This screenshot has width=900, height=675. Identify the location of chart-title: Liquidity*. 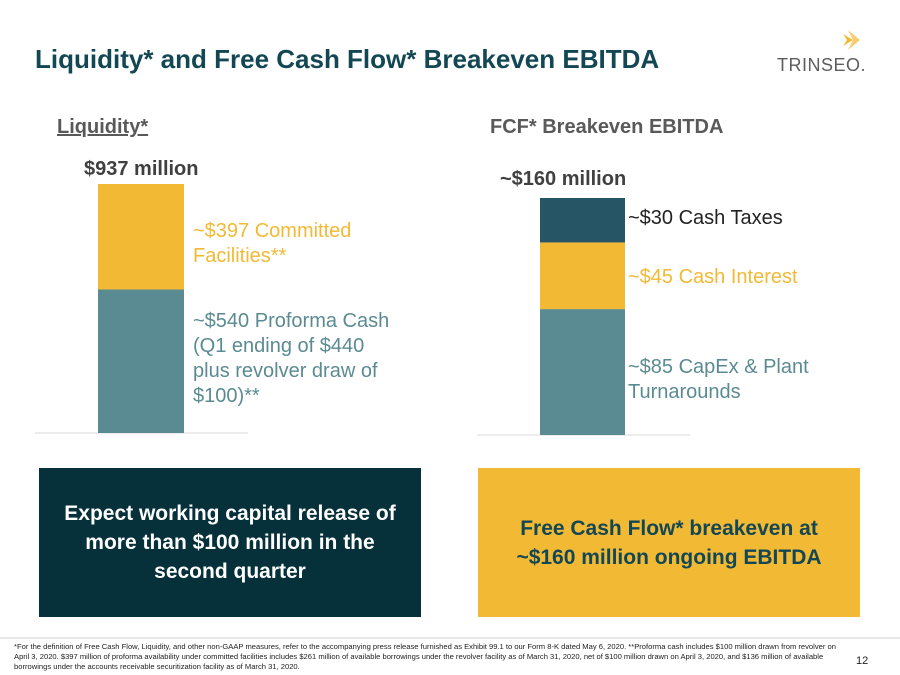
(103, 127).